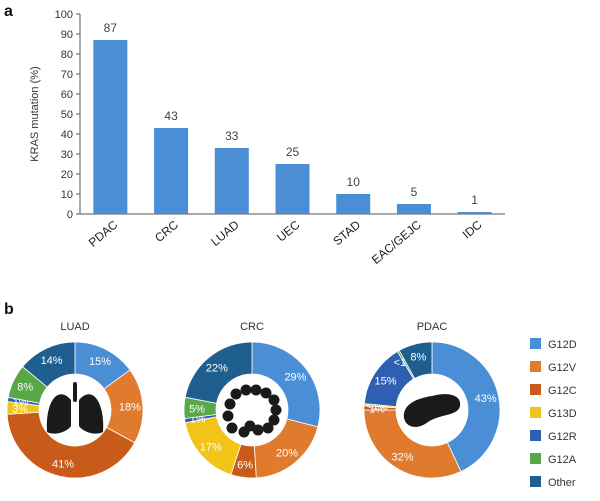 Image resolution: width=600 pixels, height=501 pixels. I want to click on category-label: LUAD, so click(225, 233).